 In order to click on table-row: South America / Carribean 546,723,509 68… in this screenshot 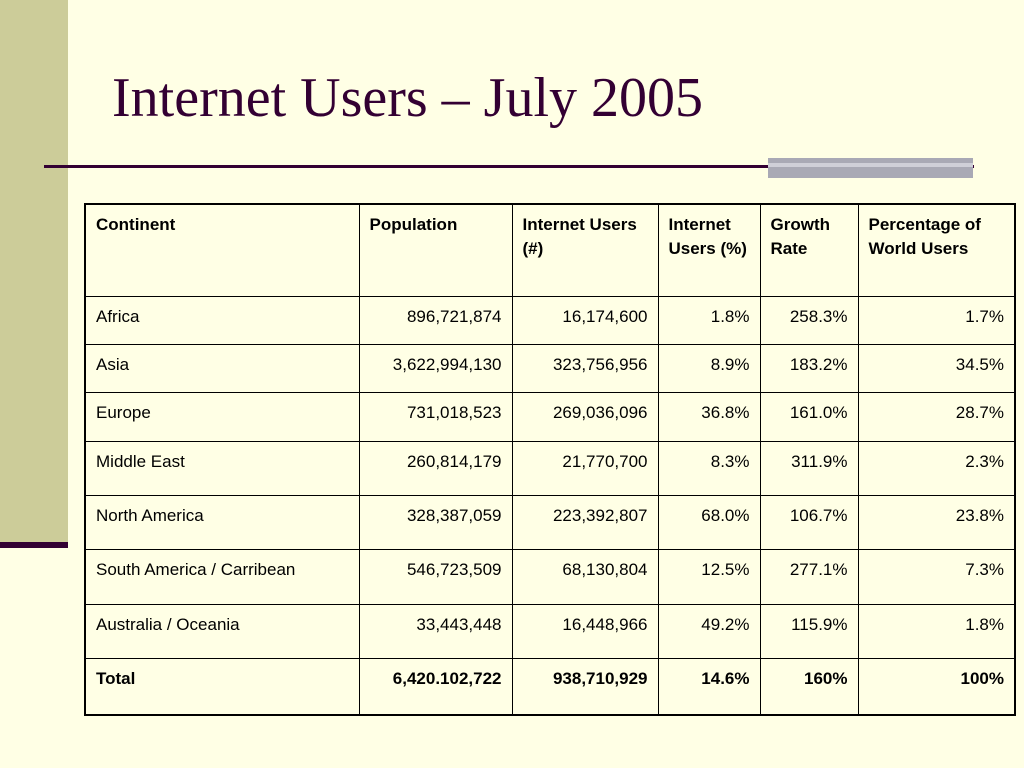, I will do `click(550, 577)`.